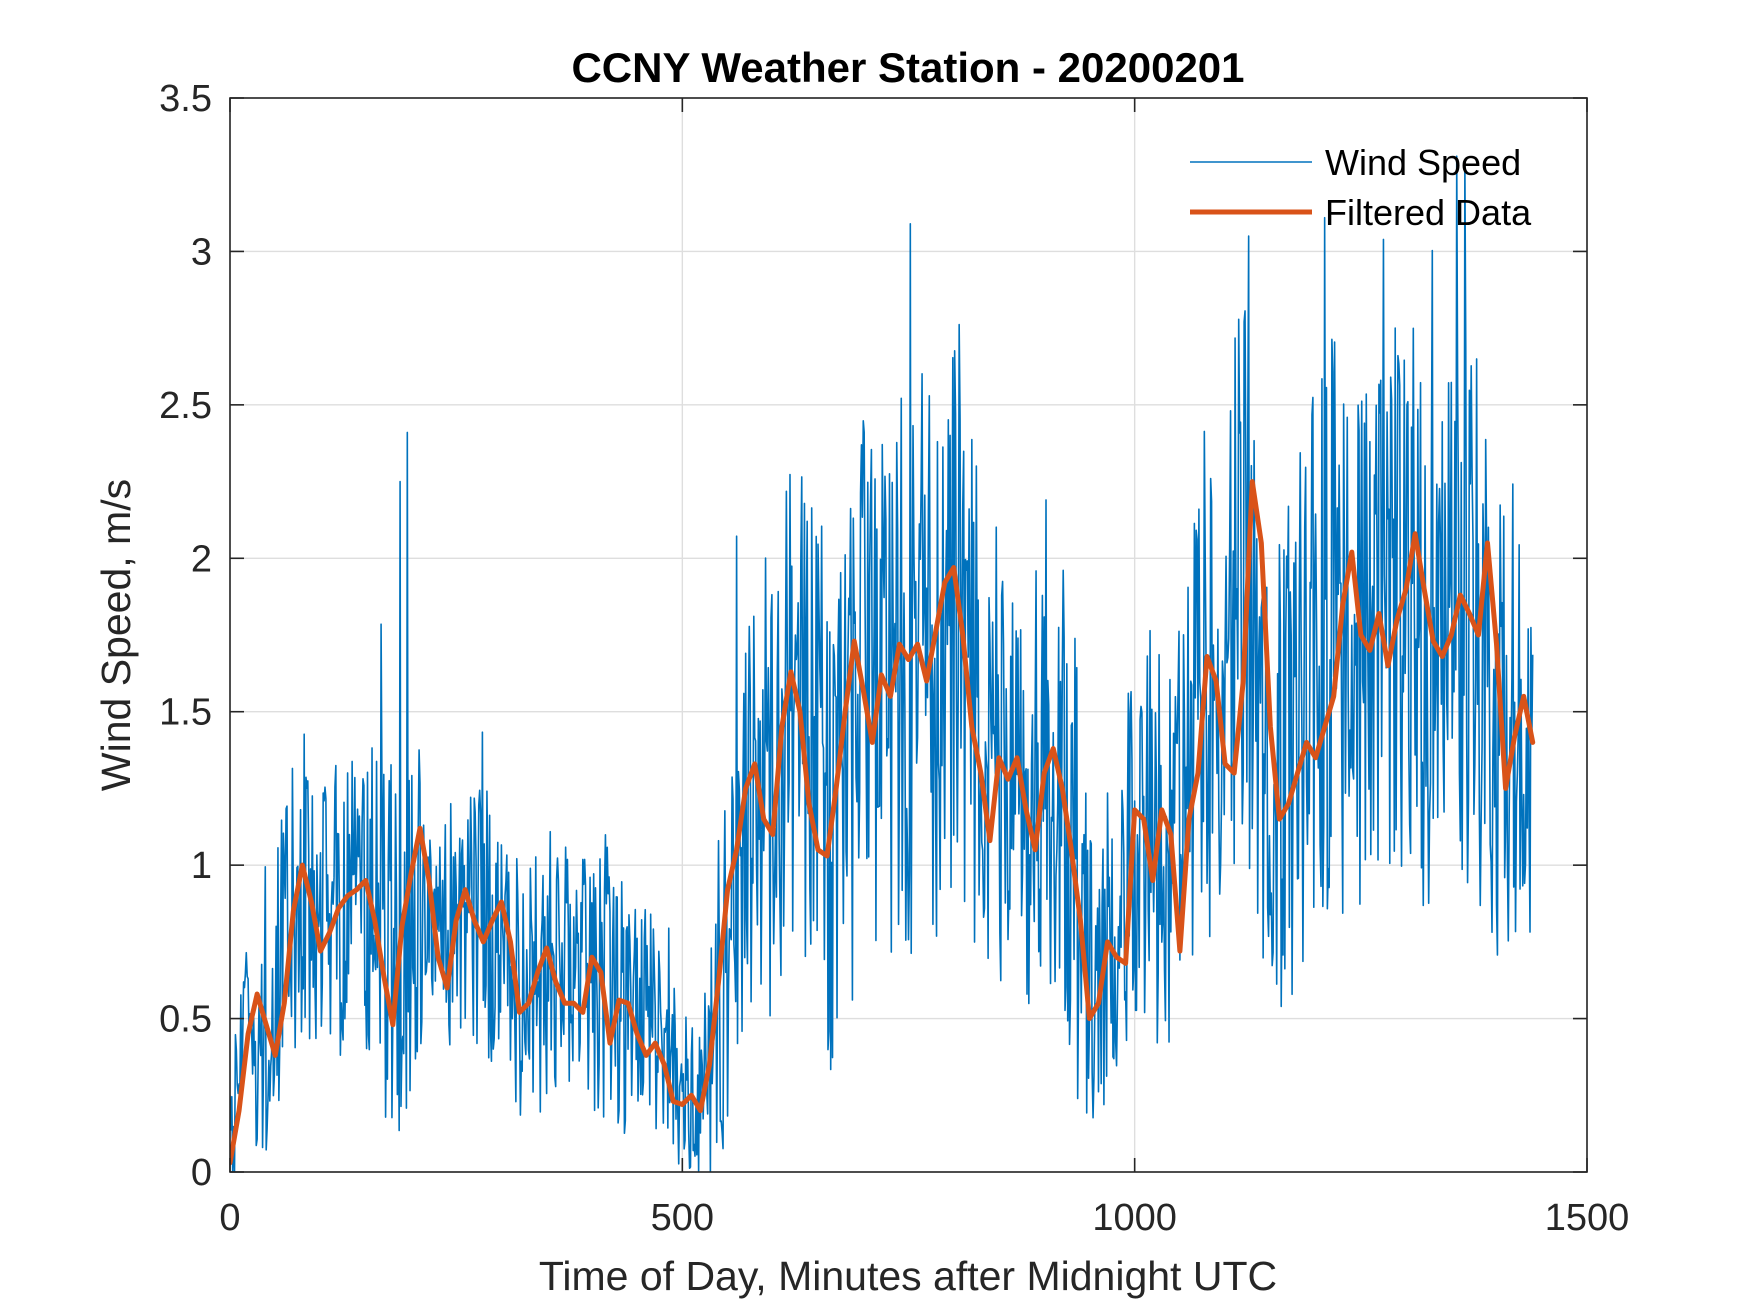  What do you see at coordinates (185, 636) in the screenshot?
I see `y-tick-labels: 0 0.5 1 1.5 2 2.5 3 3.5` at bounding box center [185, 636].